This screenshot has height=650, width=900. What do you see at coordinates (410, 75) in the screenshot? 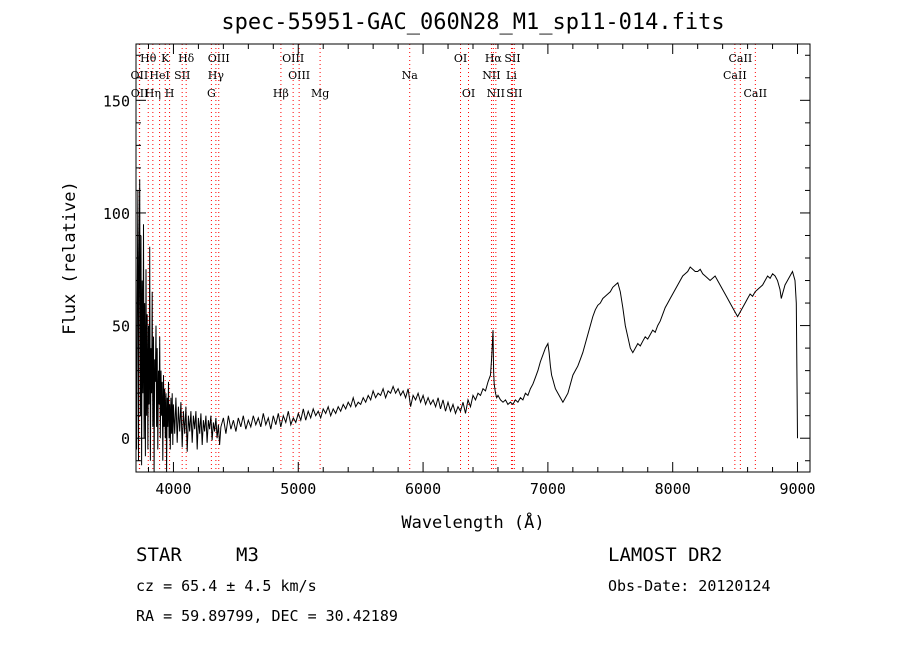
I see `line-label: Na` at bounding box center [410, 75].